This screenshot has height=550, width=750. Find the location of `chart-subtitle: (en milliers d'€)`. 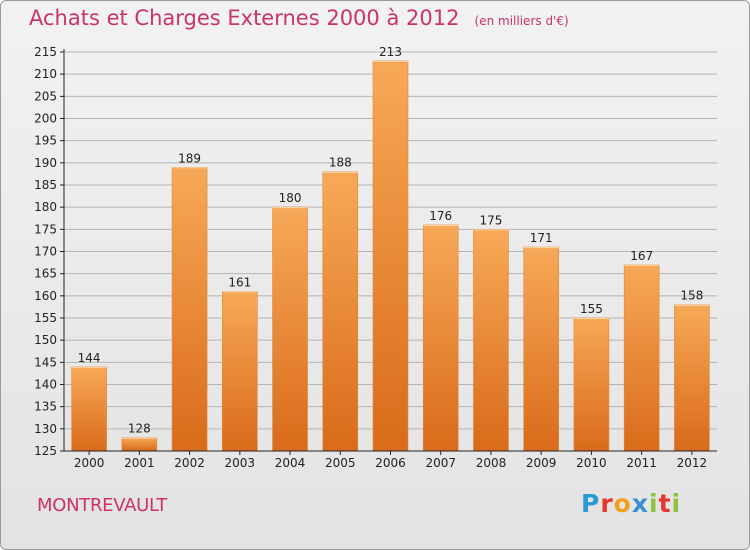

chart-subtitle: (en milliers d'€) is located at coordinates (521, 21).